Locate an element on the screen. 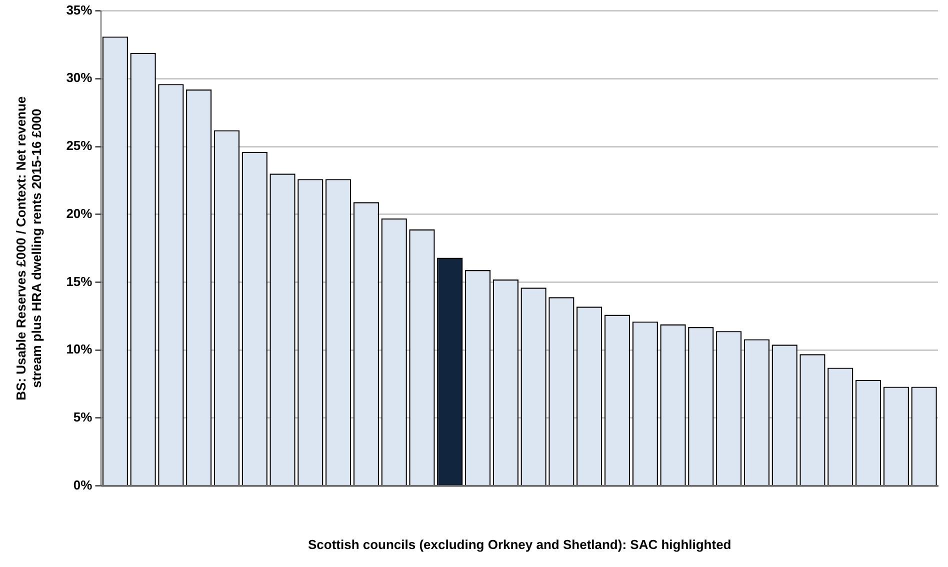 This screenshot has width=948, height=567. x-axis-title: Scottish councils (excluding Orkney and Shetland): SAC highlighted is located at coordinates (520, 544).